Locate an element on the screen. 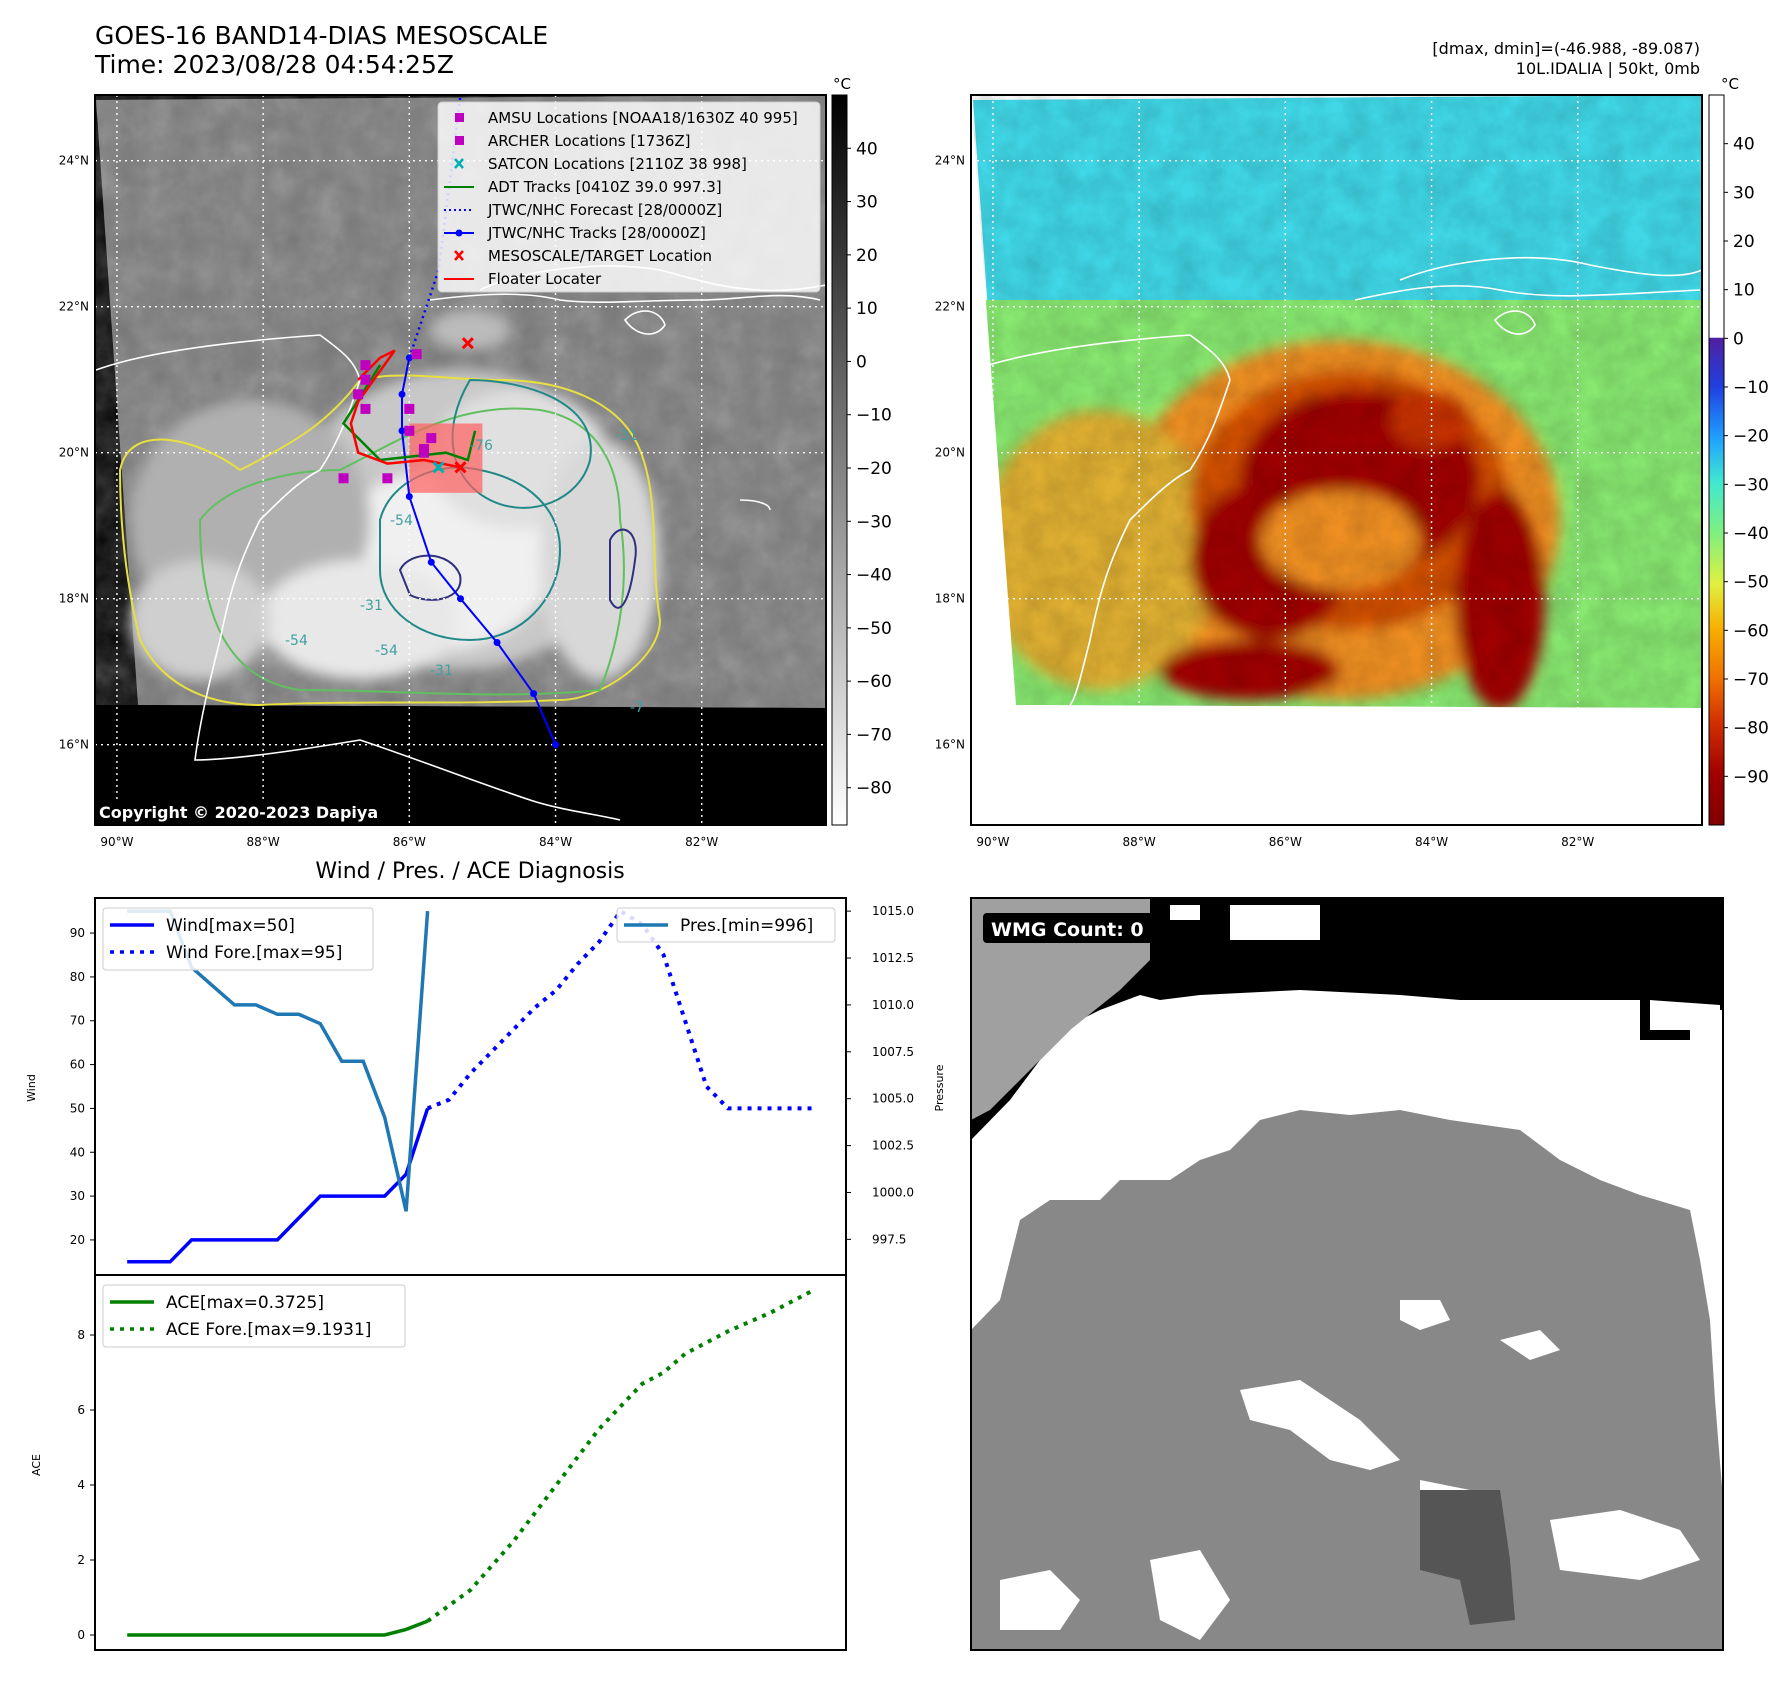 This screenshot has height=1684, width=1788. legend-label: Pres.[min=996] is located at coordinates (746, 926).